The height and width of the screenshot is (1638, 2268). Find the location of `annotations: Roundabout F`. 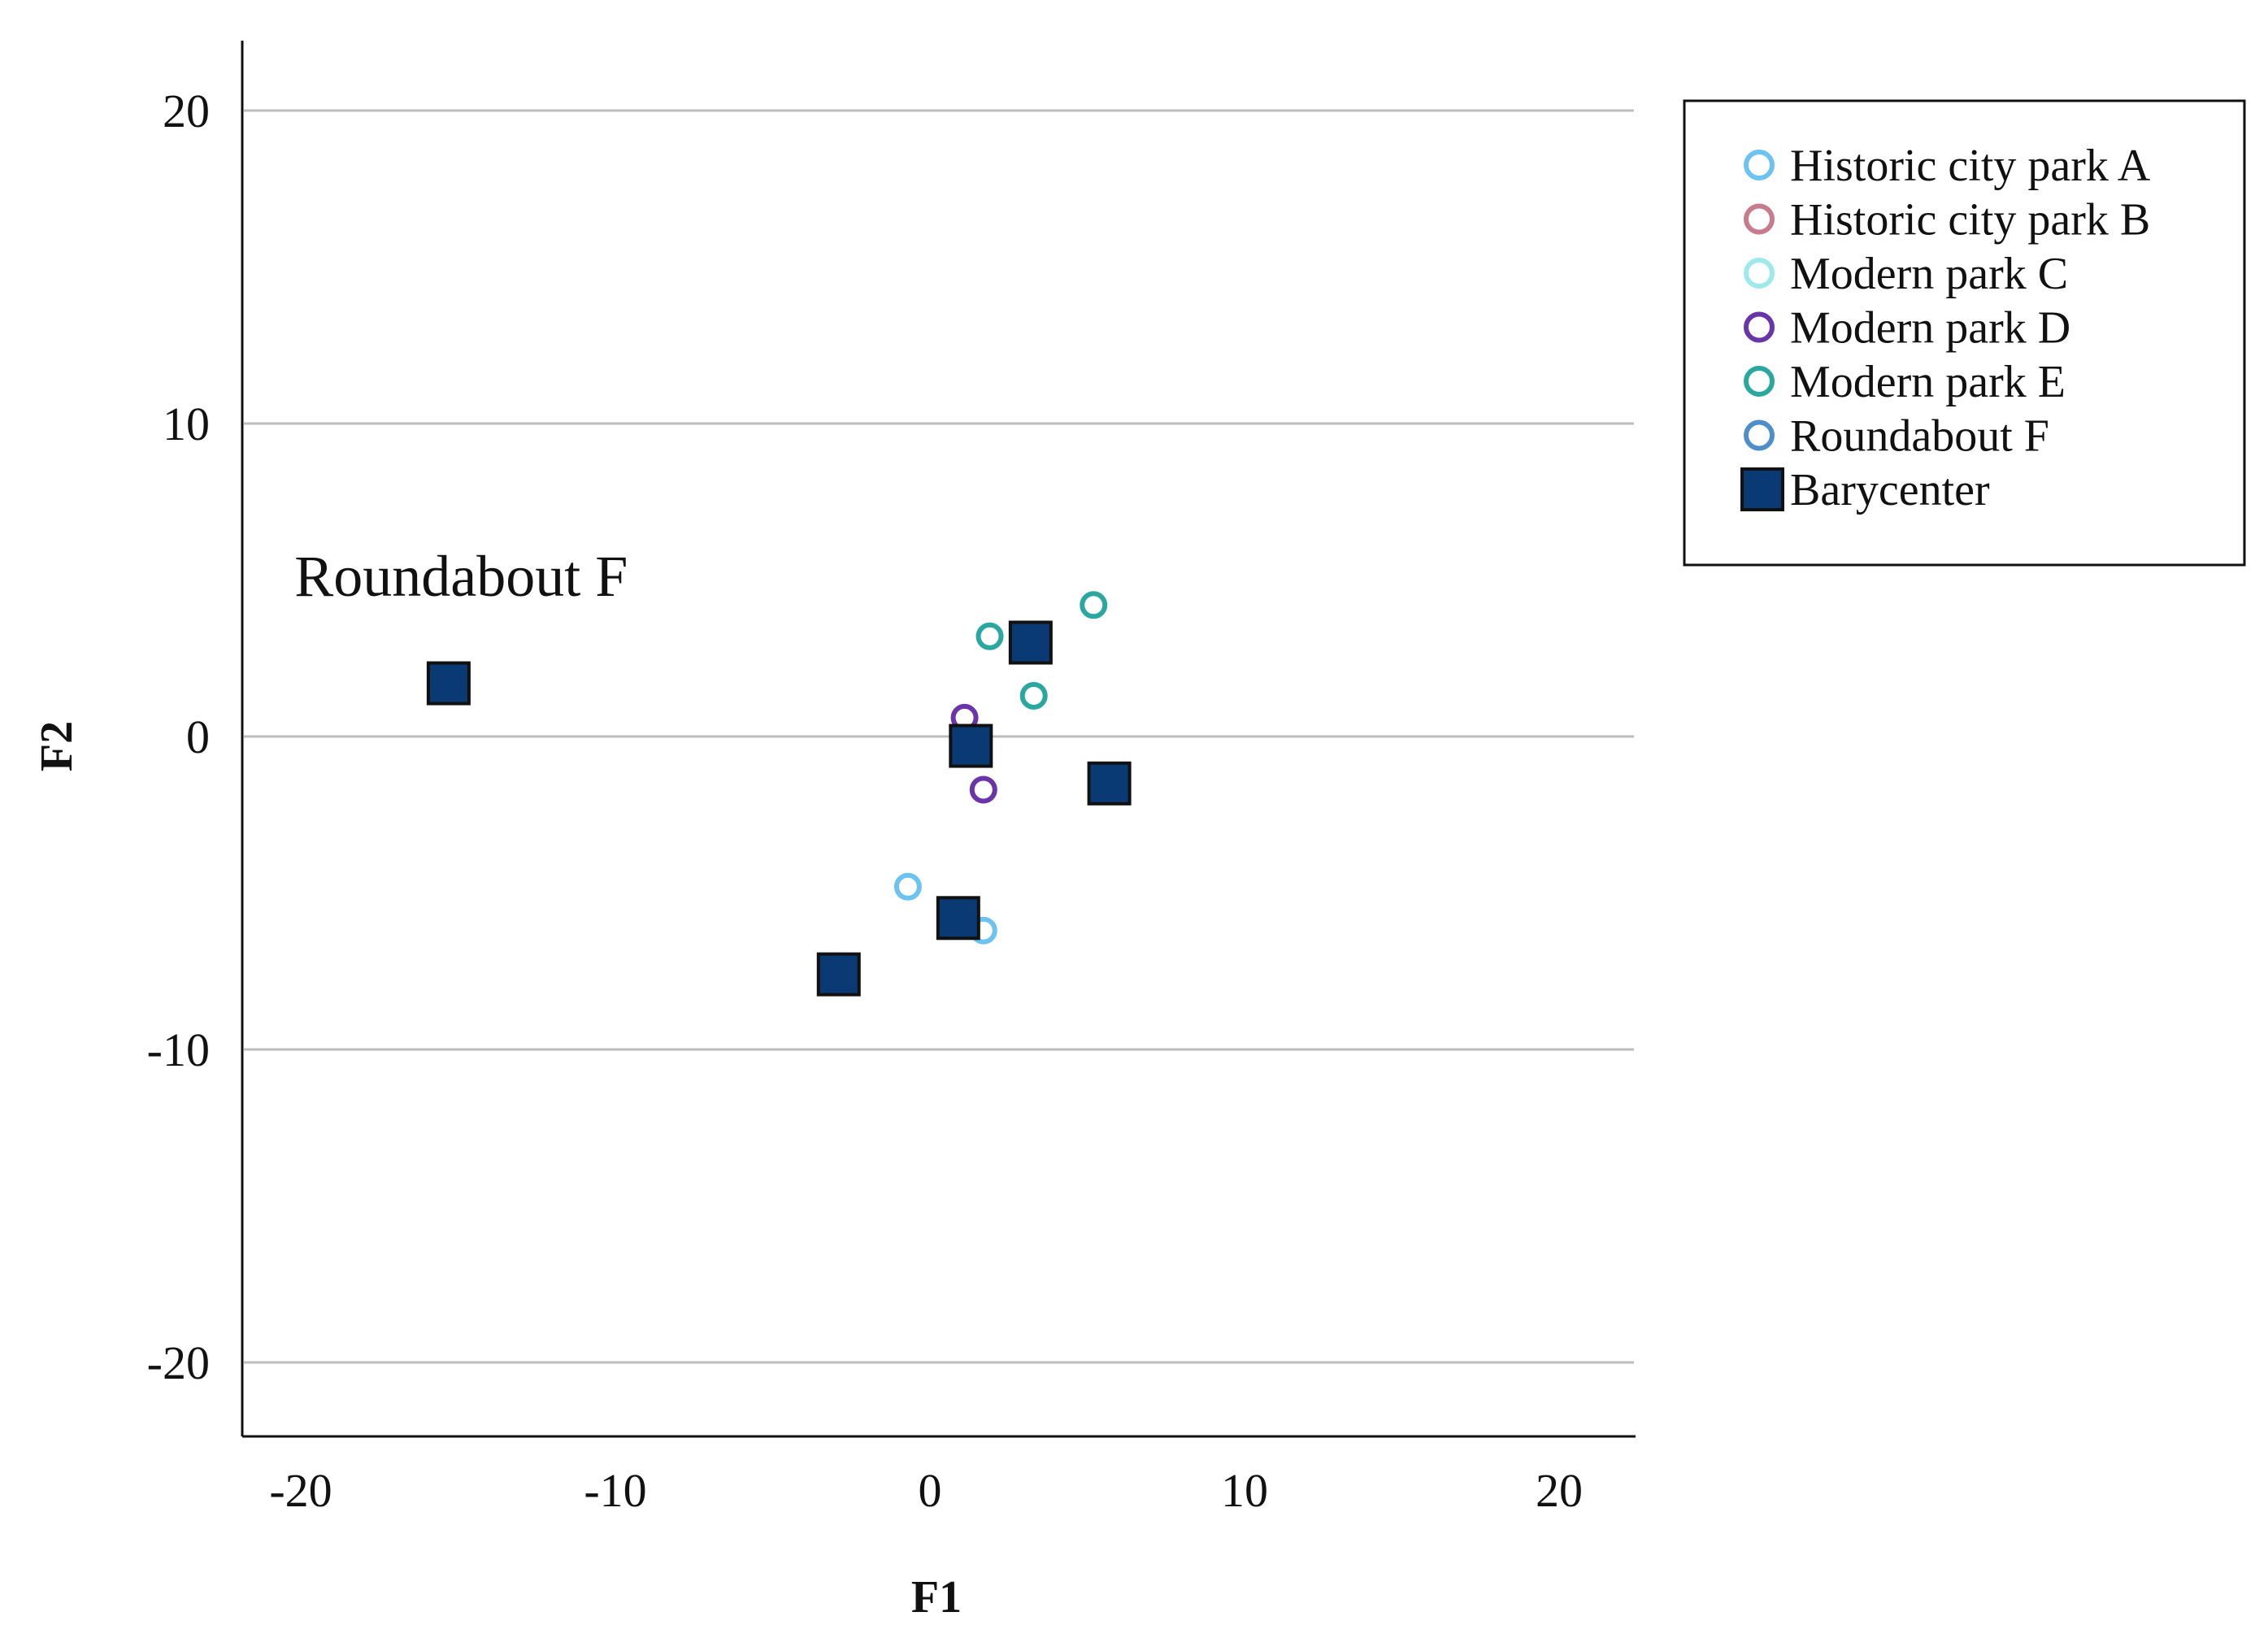

annotations: Roundabout F is located at coordinates (461, 576).